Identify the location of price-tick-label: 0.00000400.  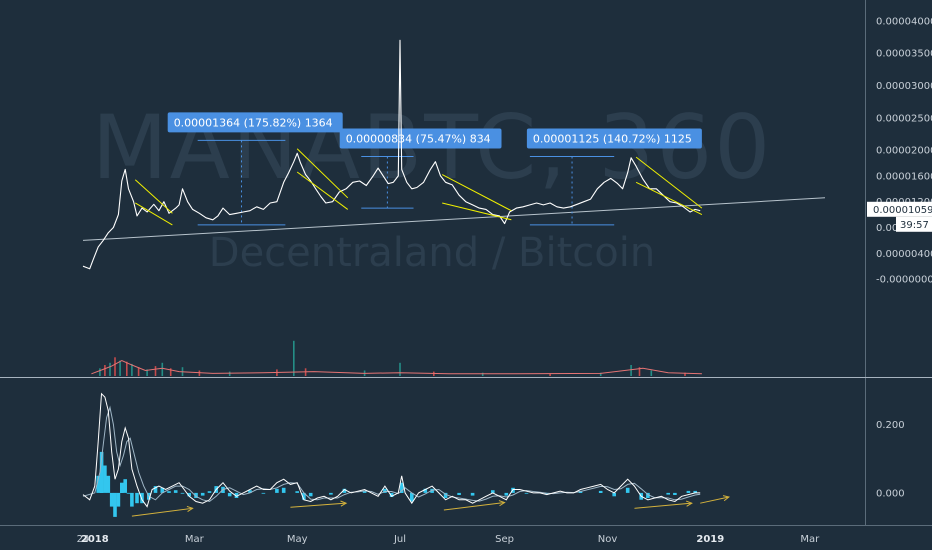
(904, 254).